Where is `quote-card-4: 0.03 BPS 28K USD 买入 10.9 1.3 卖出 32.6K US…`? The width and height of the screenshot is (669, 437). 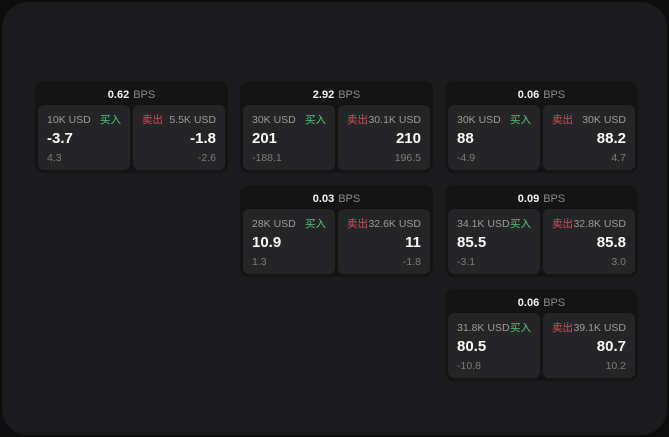
quote-card-4: 0.03 BPS 28K USD 买入 10.9 1.3 卖出 32.6K US… is located at coordinates (336, 231).